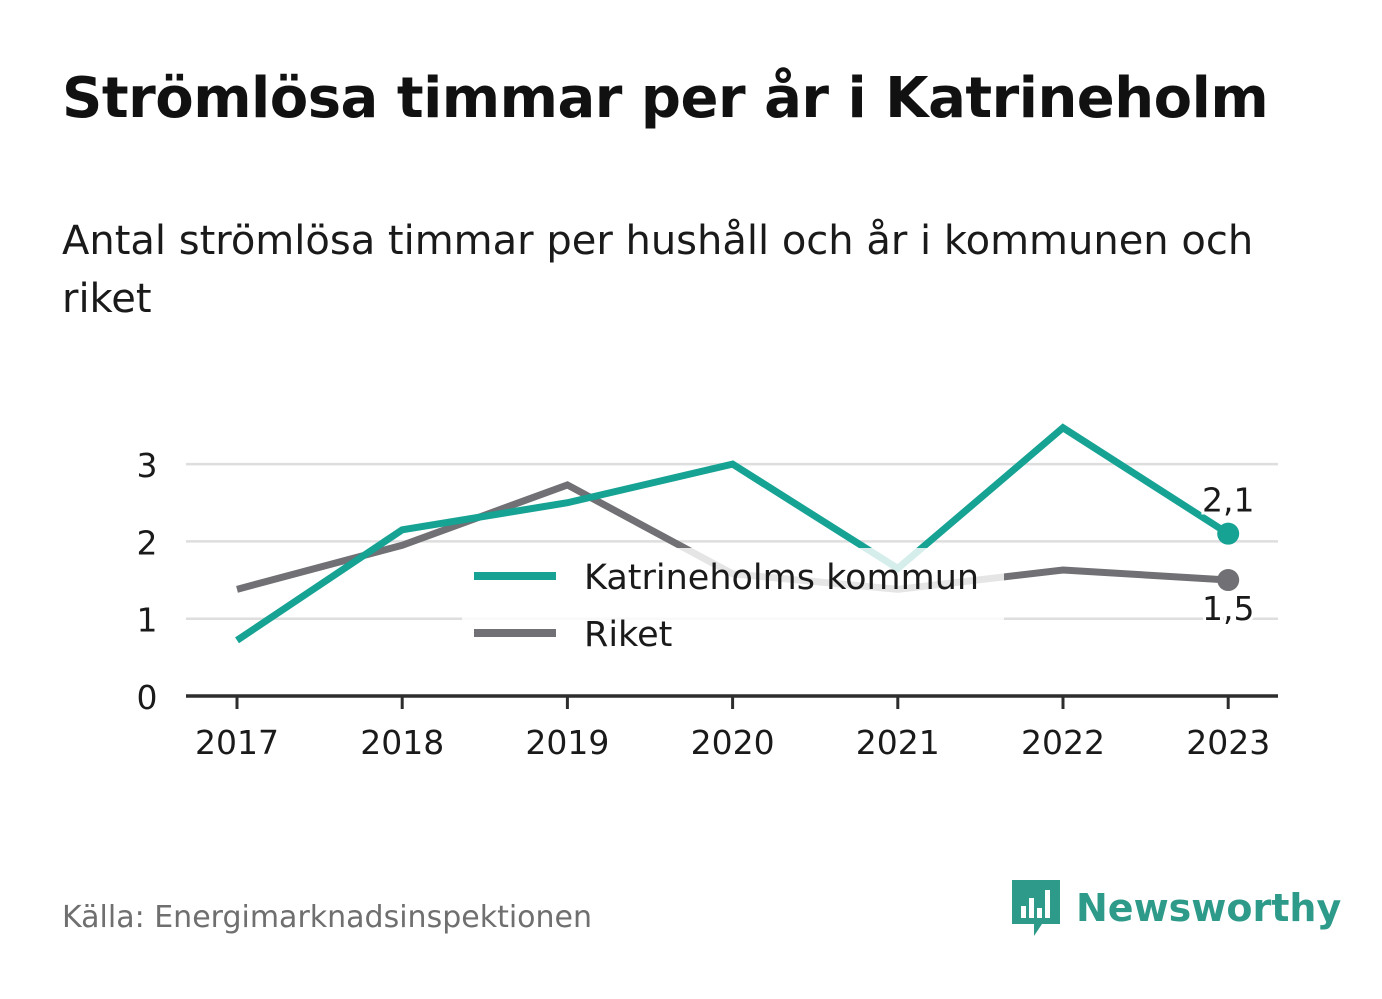 The width and height of the screenshot is (1382, 999). Describe the element at coordinates (1228, 608) in the screenshot. I see `end-value-label: 1,5` at that location.